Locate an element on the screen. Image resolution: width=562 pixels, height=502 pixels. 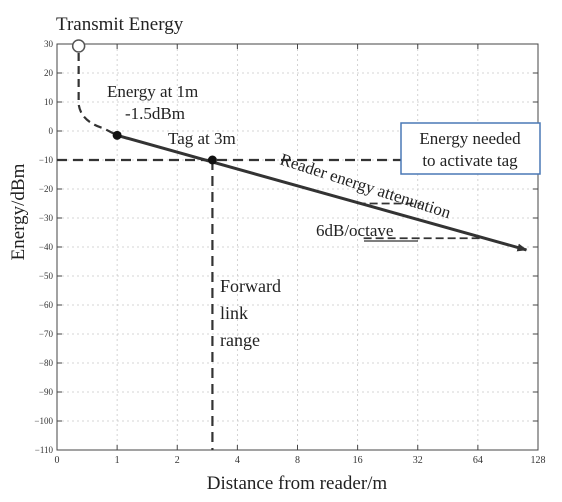
energy-needed-label-1: Energy needed is located at coordinates (470, 138).